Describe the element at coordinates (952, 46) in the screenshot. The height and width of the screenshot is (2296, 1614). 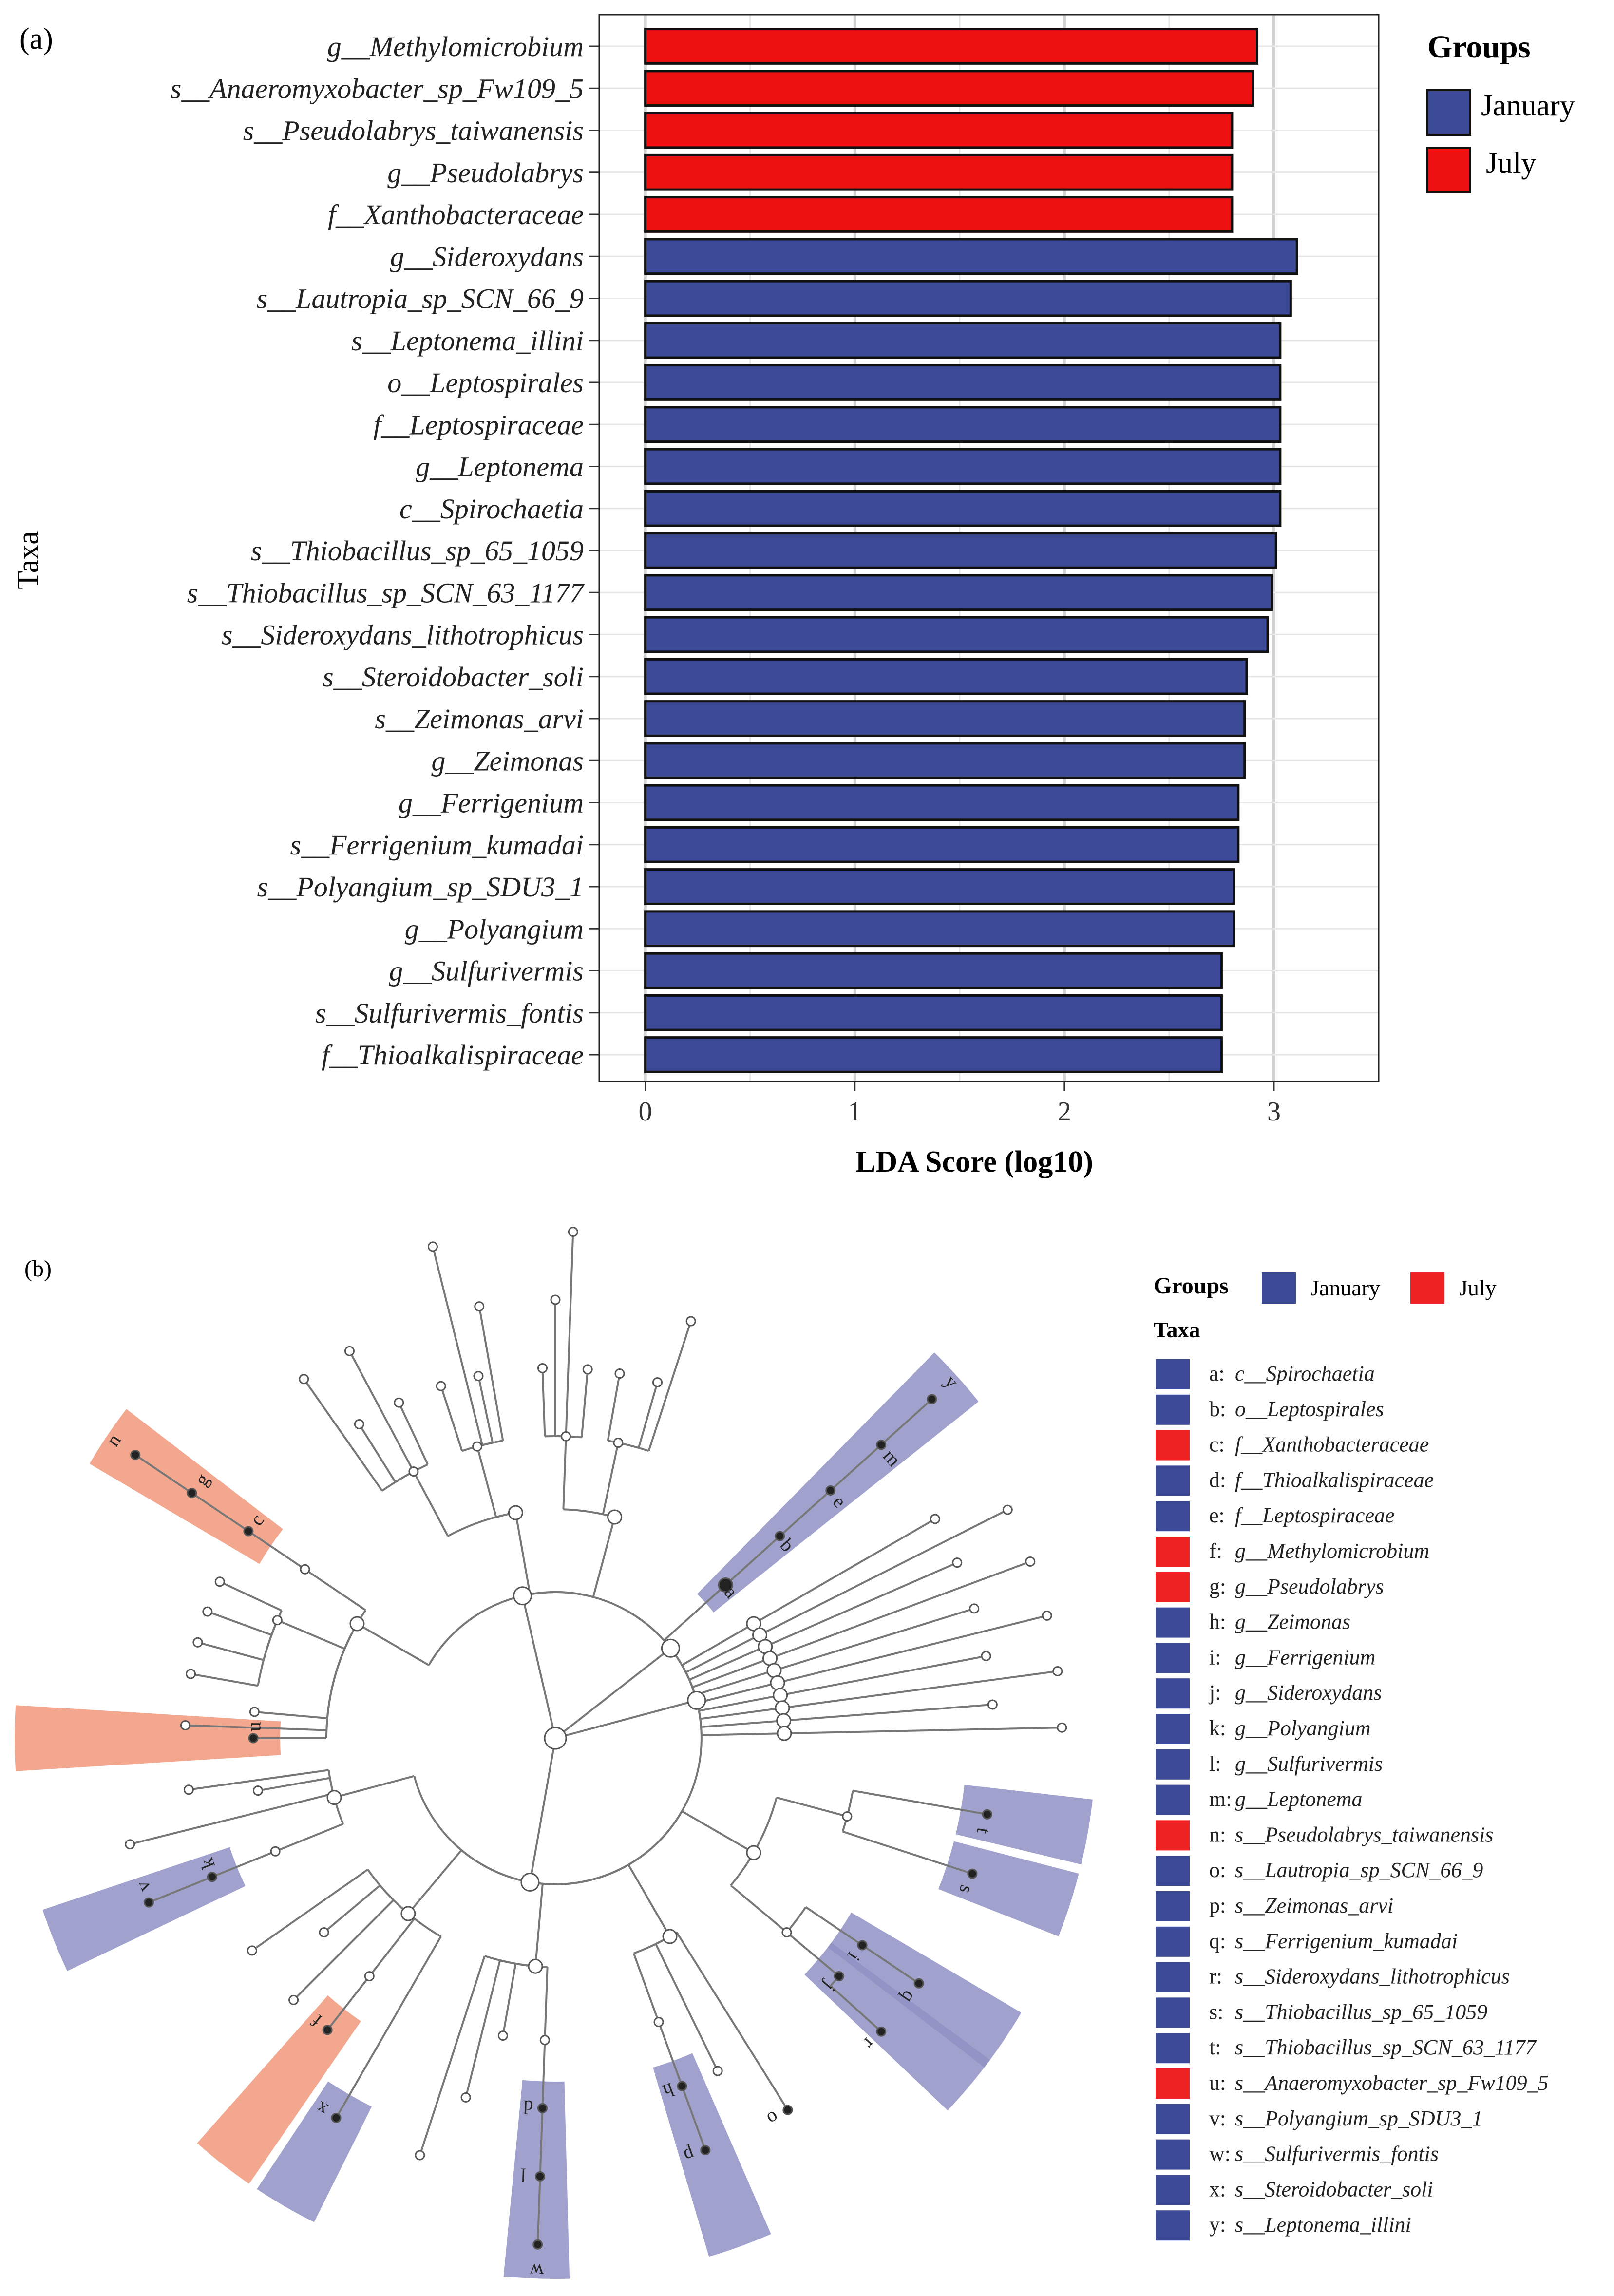
I see `bar-g__Methylomicrobium` at that location.